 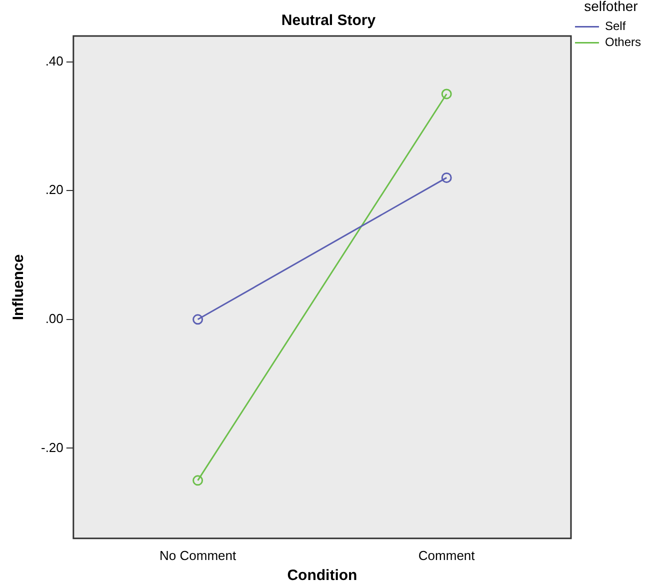 What do you see at coordinates (623, 42) in the screenshot?
I see `legend-label: Others` at bounding box center [623, 42].